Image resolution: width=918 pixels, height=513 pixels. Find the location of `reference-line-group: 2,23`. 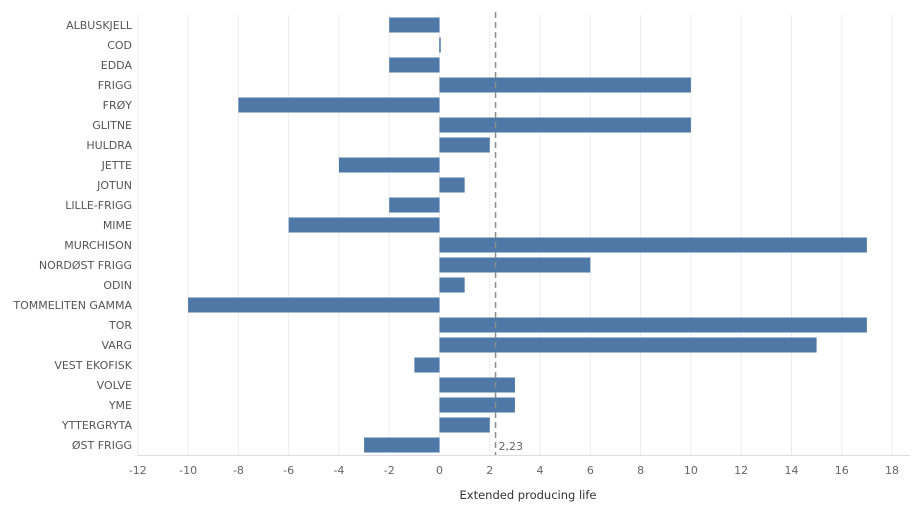

reference-line-group: 2,23 is located at coordinates (509, 233).